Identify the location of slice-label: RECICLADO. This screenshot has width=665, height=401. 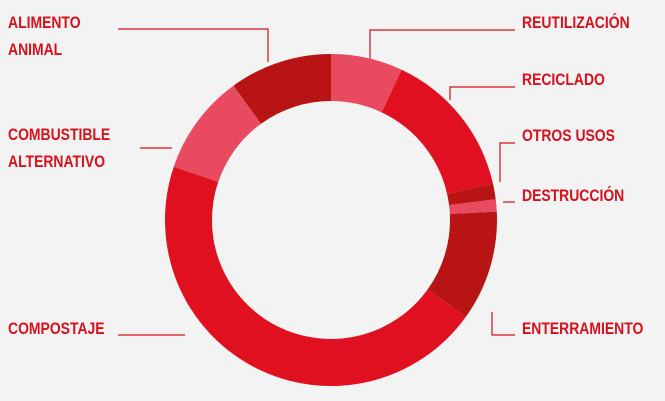
(563, 79).